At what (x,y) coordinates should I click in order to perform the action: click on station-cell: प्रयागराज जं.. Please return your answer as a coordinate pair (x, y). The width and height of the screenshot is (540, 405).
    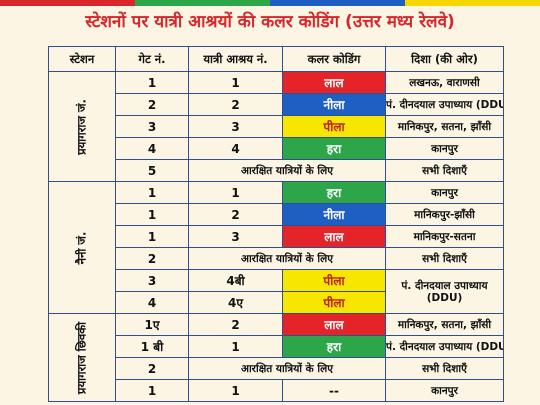
    Looking at the image, I should click on (82, 126).